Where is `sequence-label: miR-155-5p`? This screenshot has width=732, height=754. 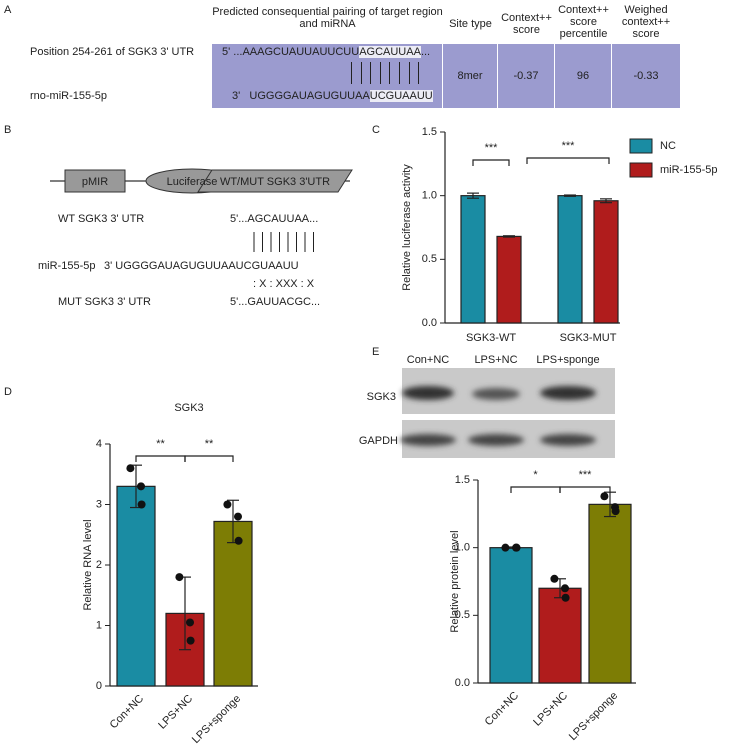
sequence-label: miR-155-5p is located at coordinates (66, 266).